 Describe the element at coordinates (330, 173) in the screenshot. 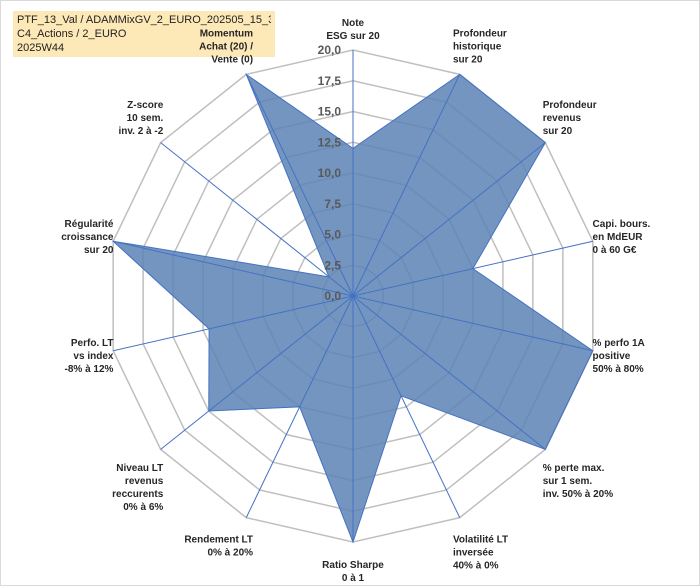

I see `tick-label-4: 10,0` at that location.